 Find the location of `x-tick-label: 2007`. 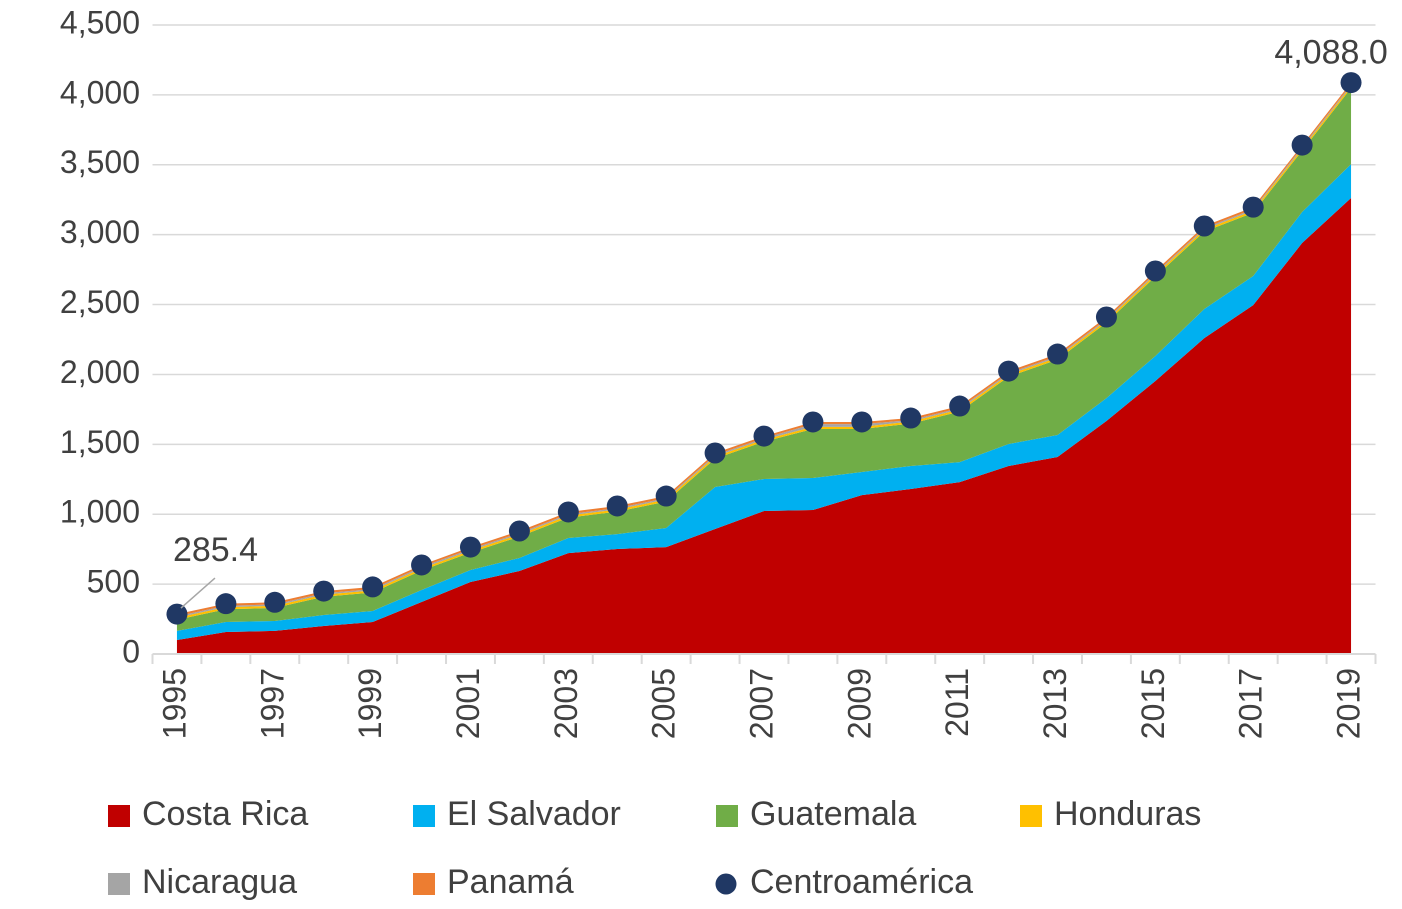

x-tick-label: 2007 is located at coordinates (761, 703).